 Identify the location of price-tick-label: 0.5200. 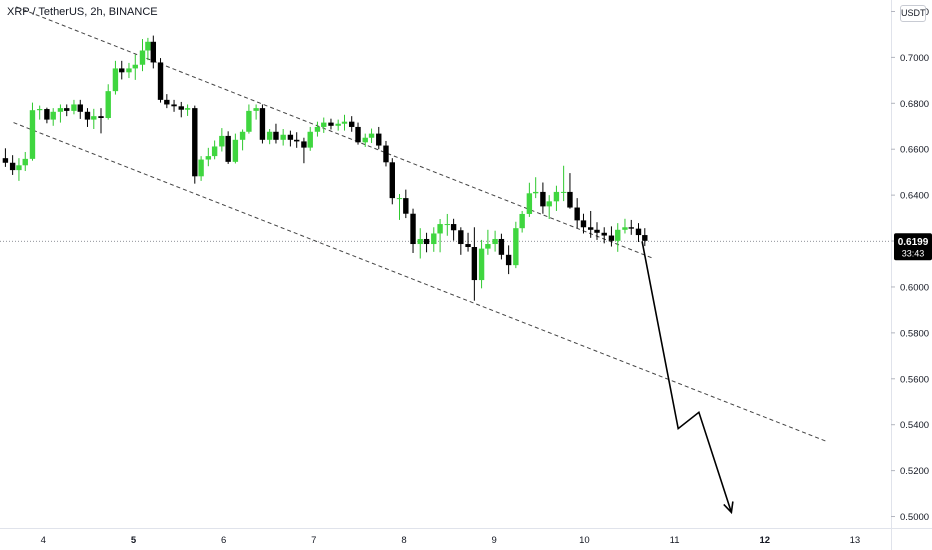
(914, 471).